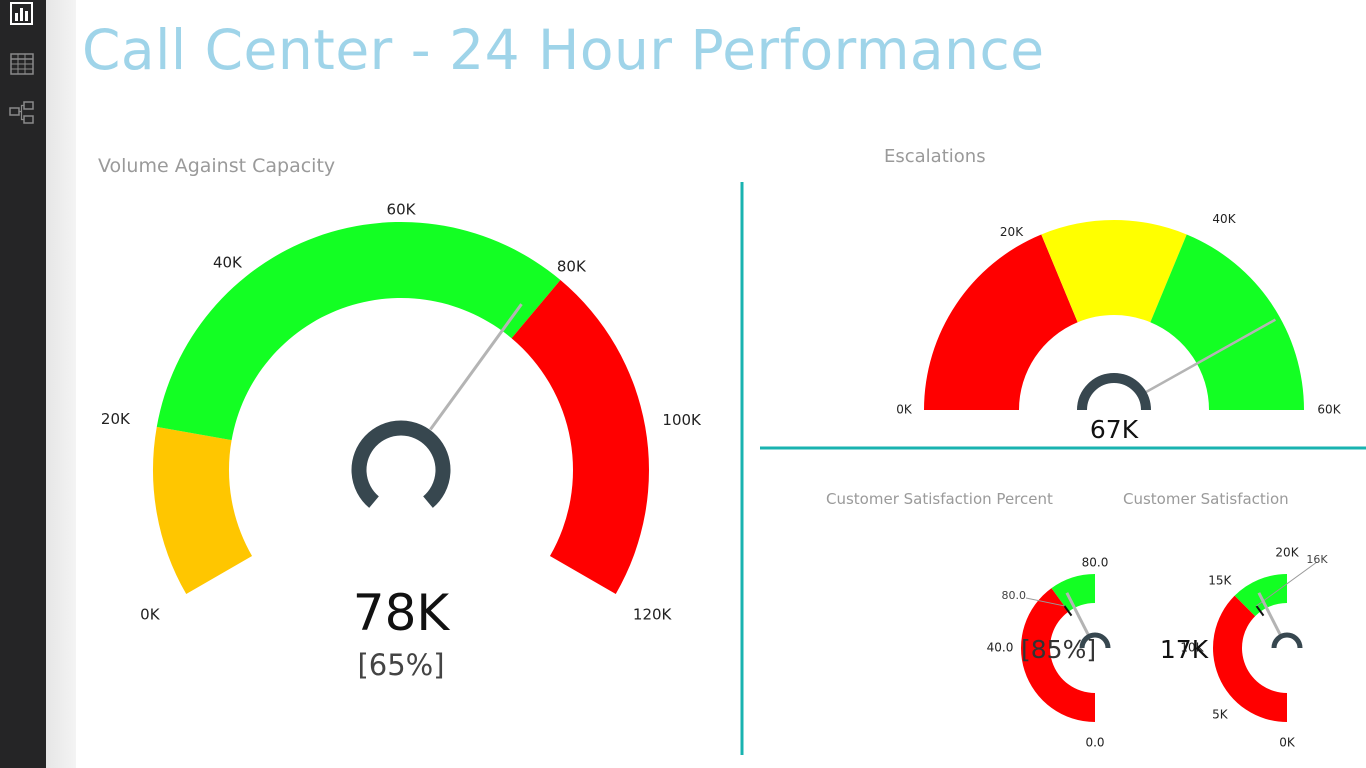 The height and width of the screenshot is (768, 1366). Describe the element at coordinates (682, 420) in the screenshot. I see `tick-label: 100K` at that location.